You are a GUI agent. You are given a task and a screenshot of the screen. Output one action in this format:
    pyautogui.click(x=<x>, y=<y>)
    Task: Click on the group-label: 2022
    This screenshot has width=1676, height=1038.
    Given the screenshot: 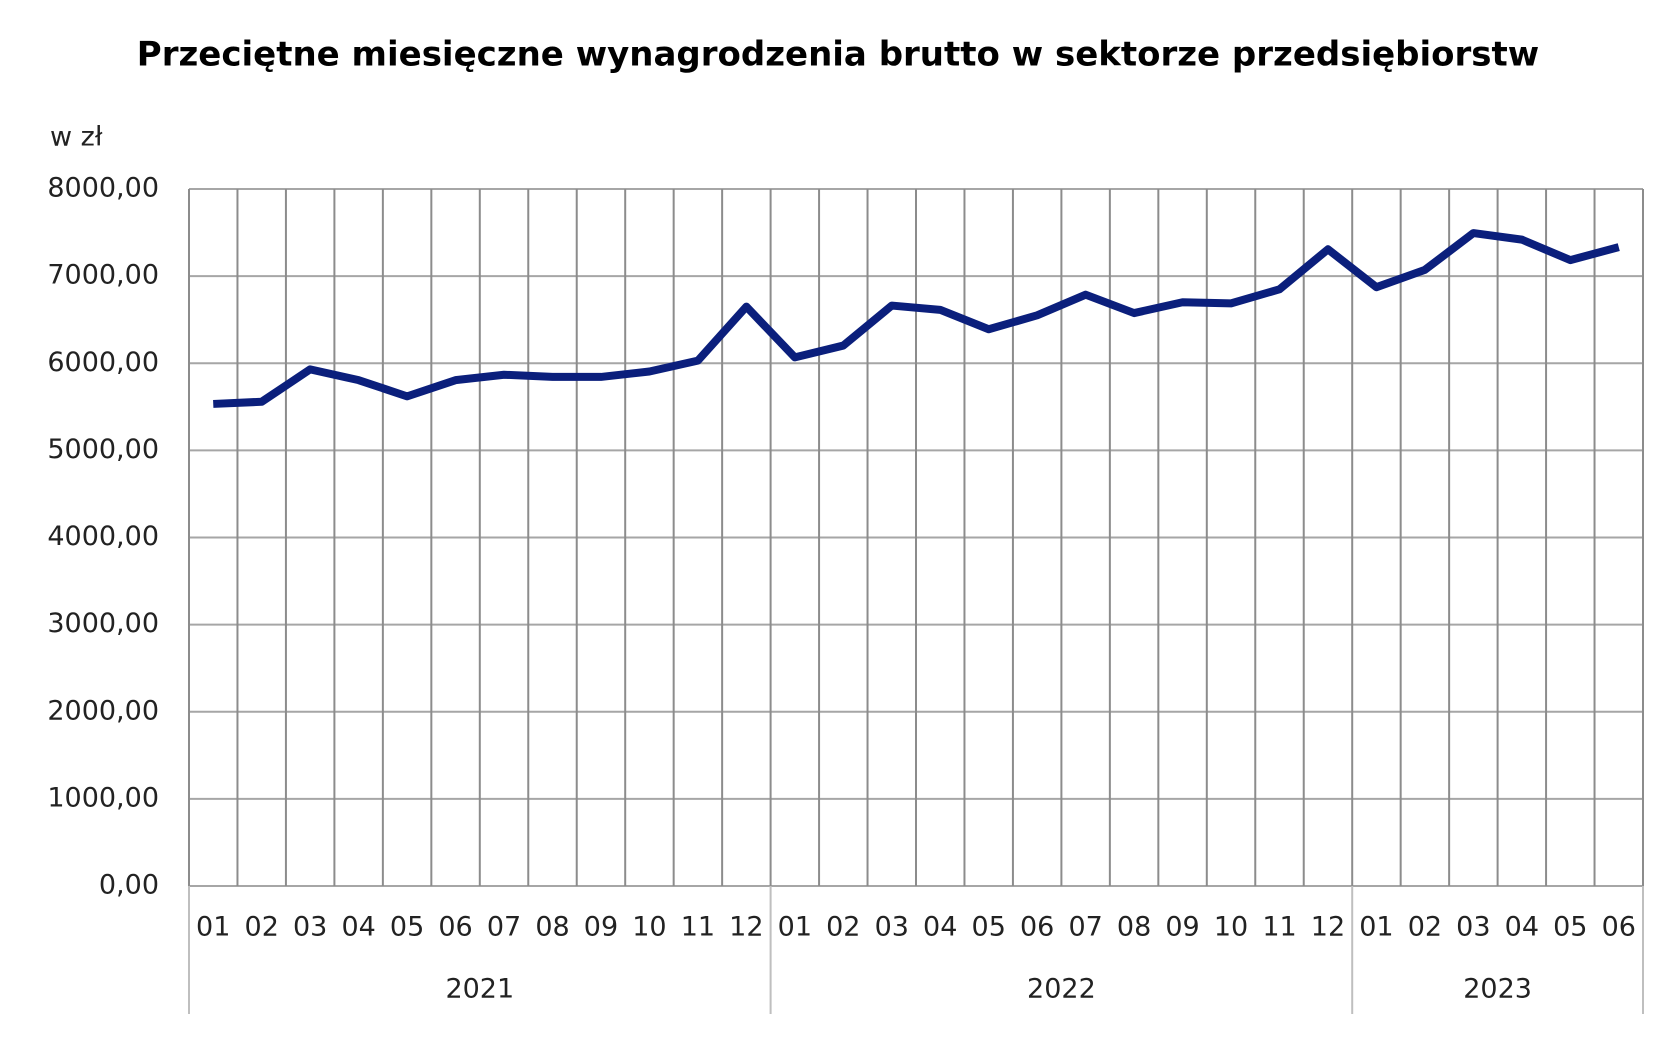 What is the action you would take?
    pyautogui.click(x=1061, y=989)
    